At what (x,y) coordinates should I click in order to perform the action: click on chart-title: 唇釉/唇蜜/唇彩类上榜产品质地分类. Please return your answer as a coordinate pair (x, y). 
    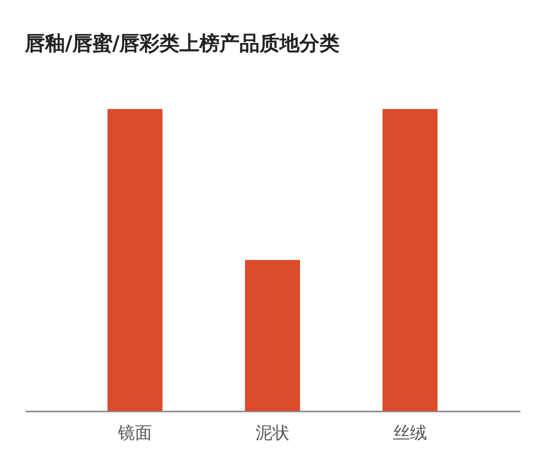
    Looking at the image, I should click on (182, 43).